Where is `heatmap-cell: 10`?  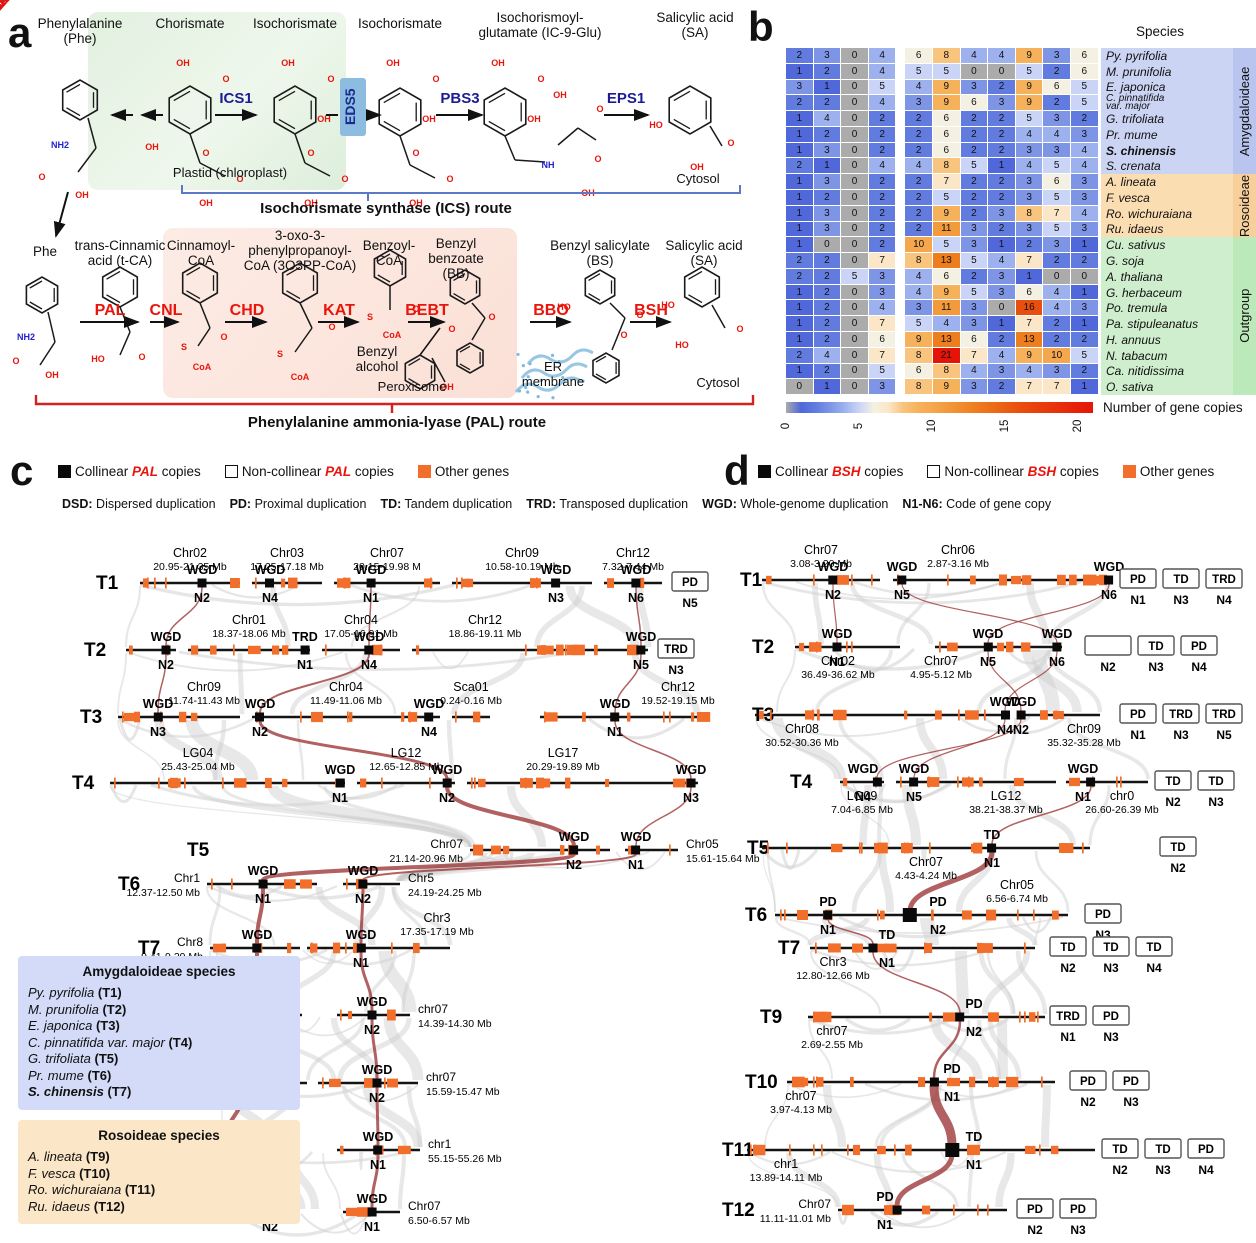
heatmap-cell: 10 is located at coordinates (918, 245).